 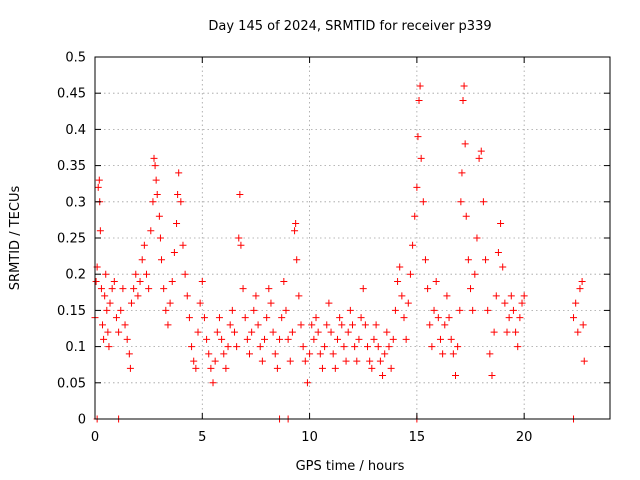 What do you see at coordinates (75, 347) in the screenshot?
I see `y-tick-label: 0.1` at bounding box center [75, 347].